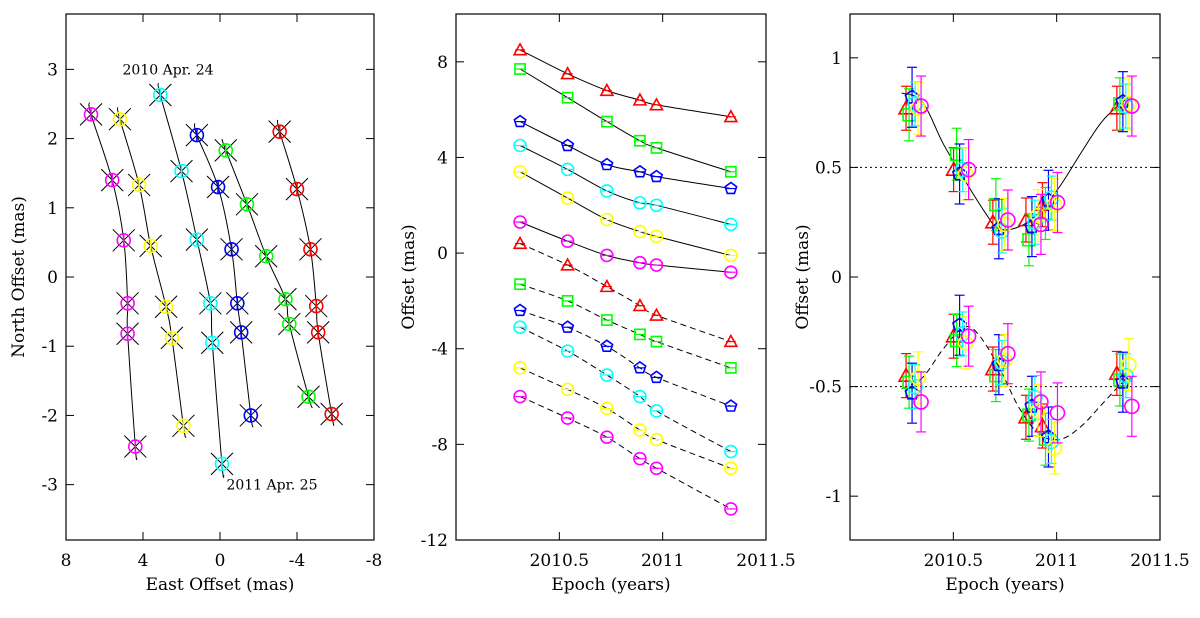 Image resolution: width=1200 pixels, height=618 pixels. Describe the element at coordinates (143, 561) in the screenshot. I see `x-tick-label: 4` at that location.